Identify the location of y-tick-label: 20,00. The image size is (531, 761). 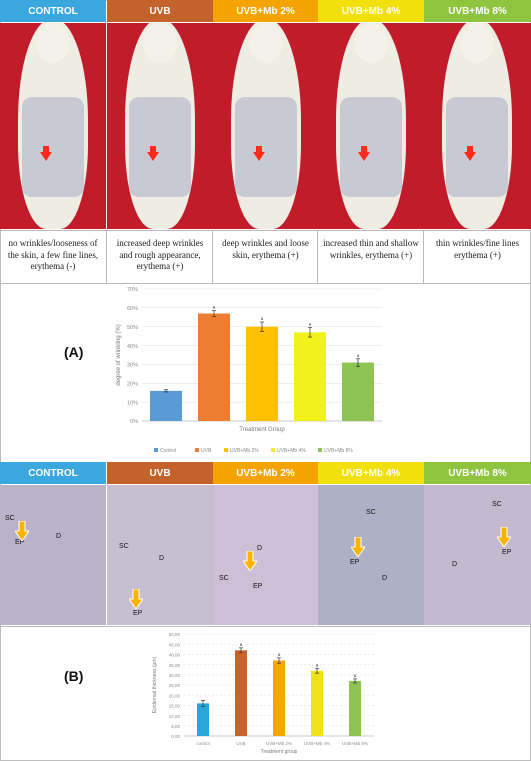
(175, 695).